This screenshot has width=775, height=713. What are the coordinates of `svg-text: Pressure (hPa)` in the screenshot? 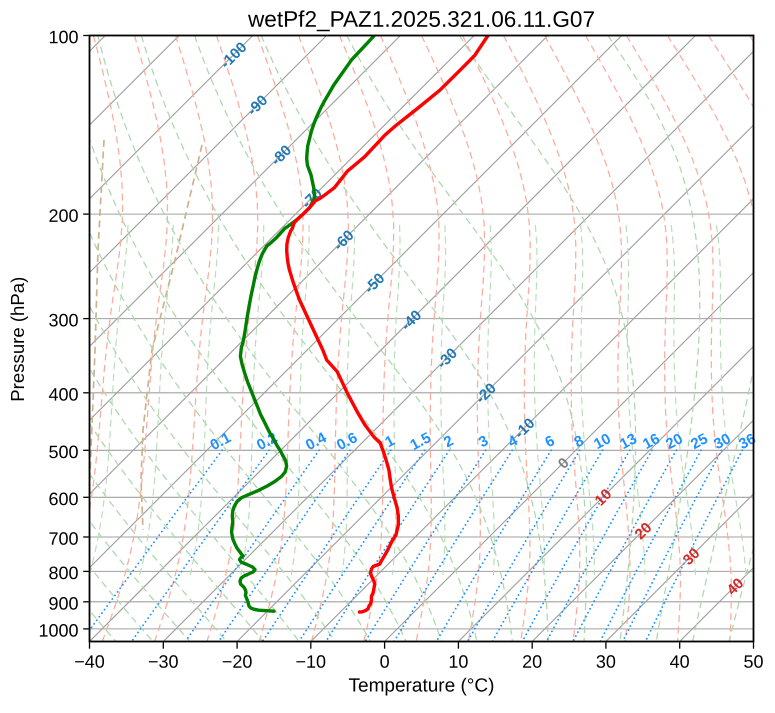 It's located at (17, 339).